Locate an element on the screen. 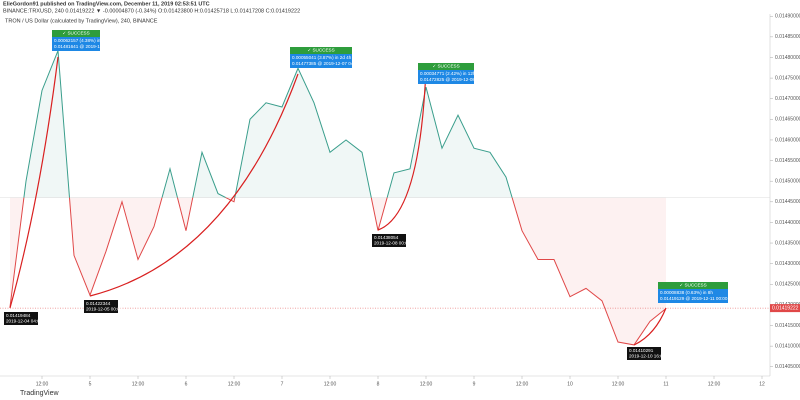 The image size is (800, 400). low-price: 0.01438054 is located at coordinates (386, 237).